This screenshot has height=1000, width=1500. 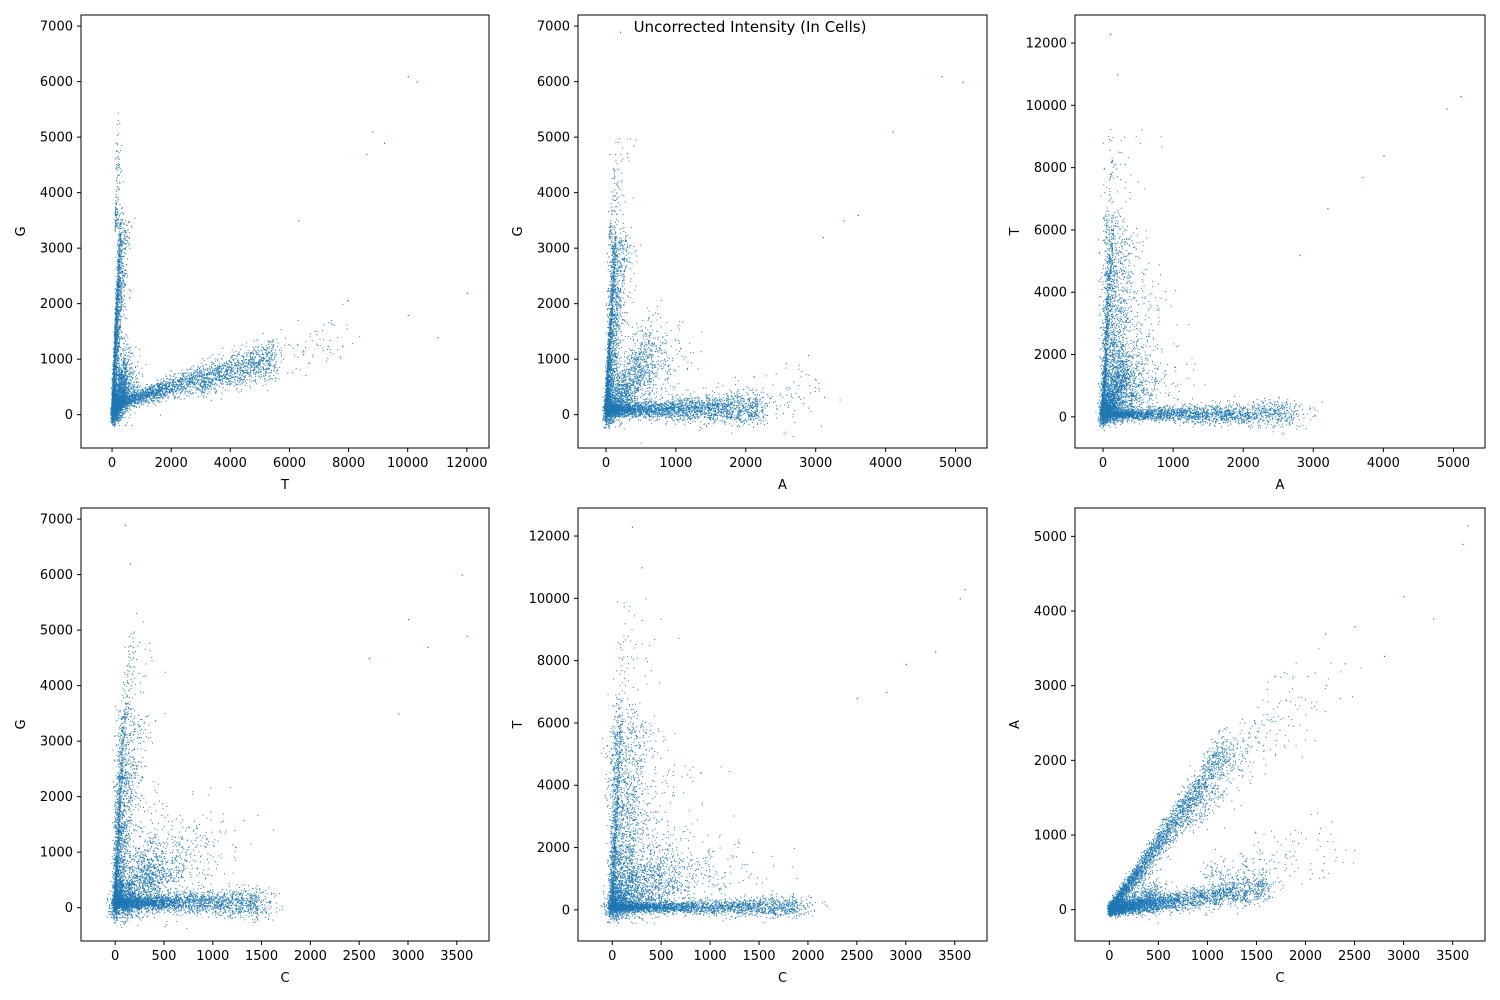 What do you see at coordinates (750, 27) in the screenshot?
I see `figure-title: Uncorrected Intensity (In Cells)` at bounding box center [750, 27].